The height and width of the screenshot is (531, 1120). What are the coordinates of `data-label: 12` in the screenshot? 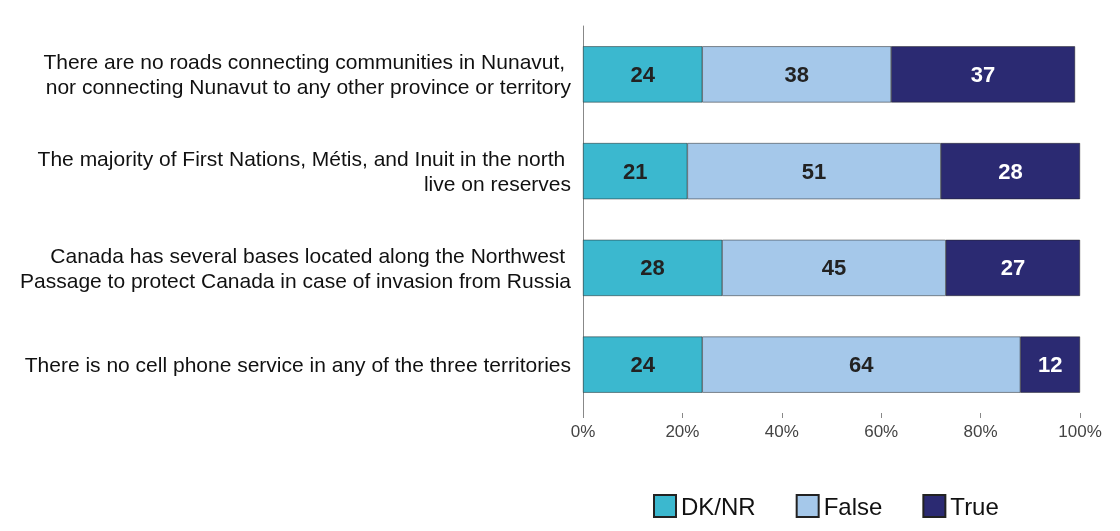 It's located at (1050, 365).